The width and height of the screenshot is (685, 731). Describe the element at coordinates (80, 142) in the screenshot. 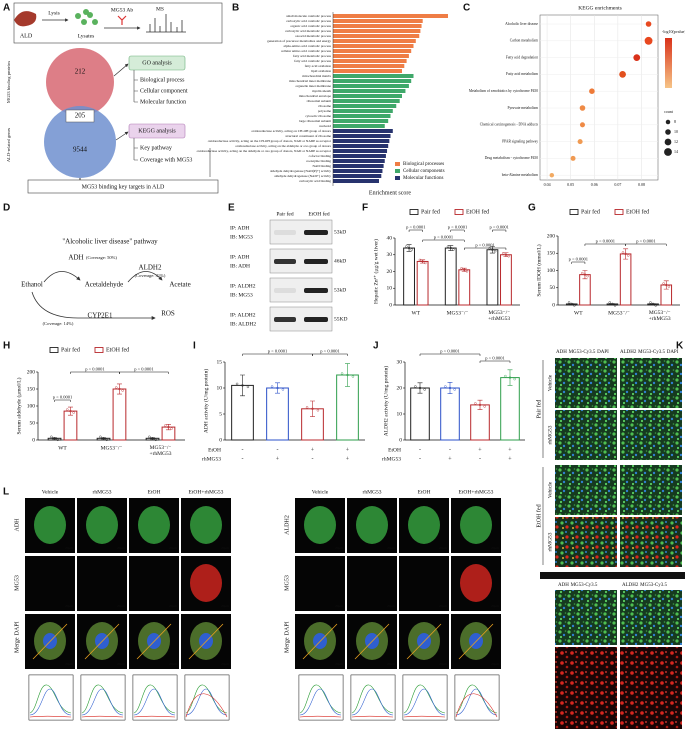

I see `venn-circle` at that location.